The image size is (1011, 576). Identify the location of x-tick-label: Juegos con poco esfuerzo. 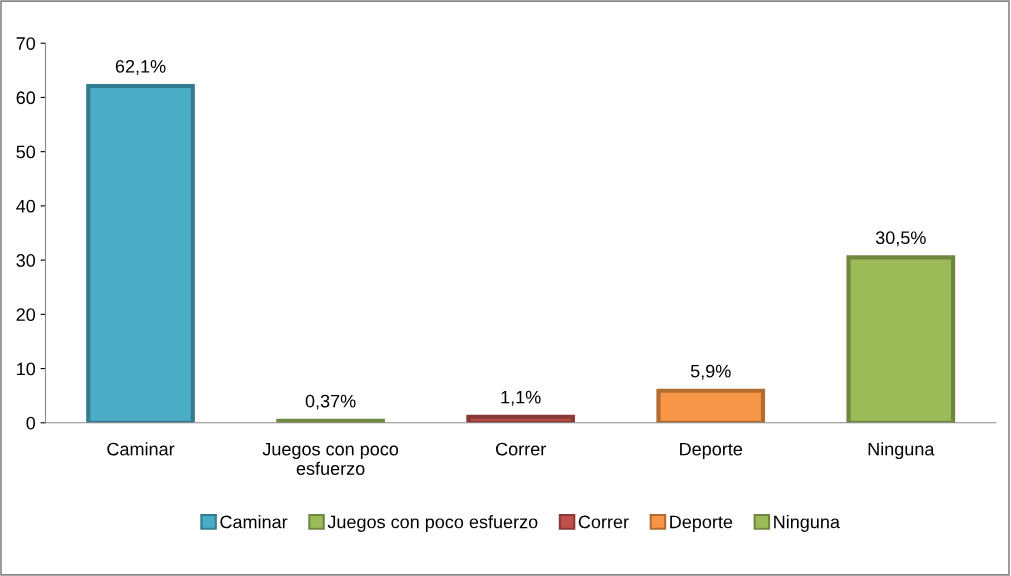
(330, 458).